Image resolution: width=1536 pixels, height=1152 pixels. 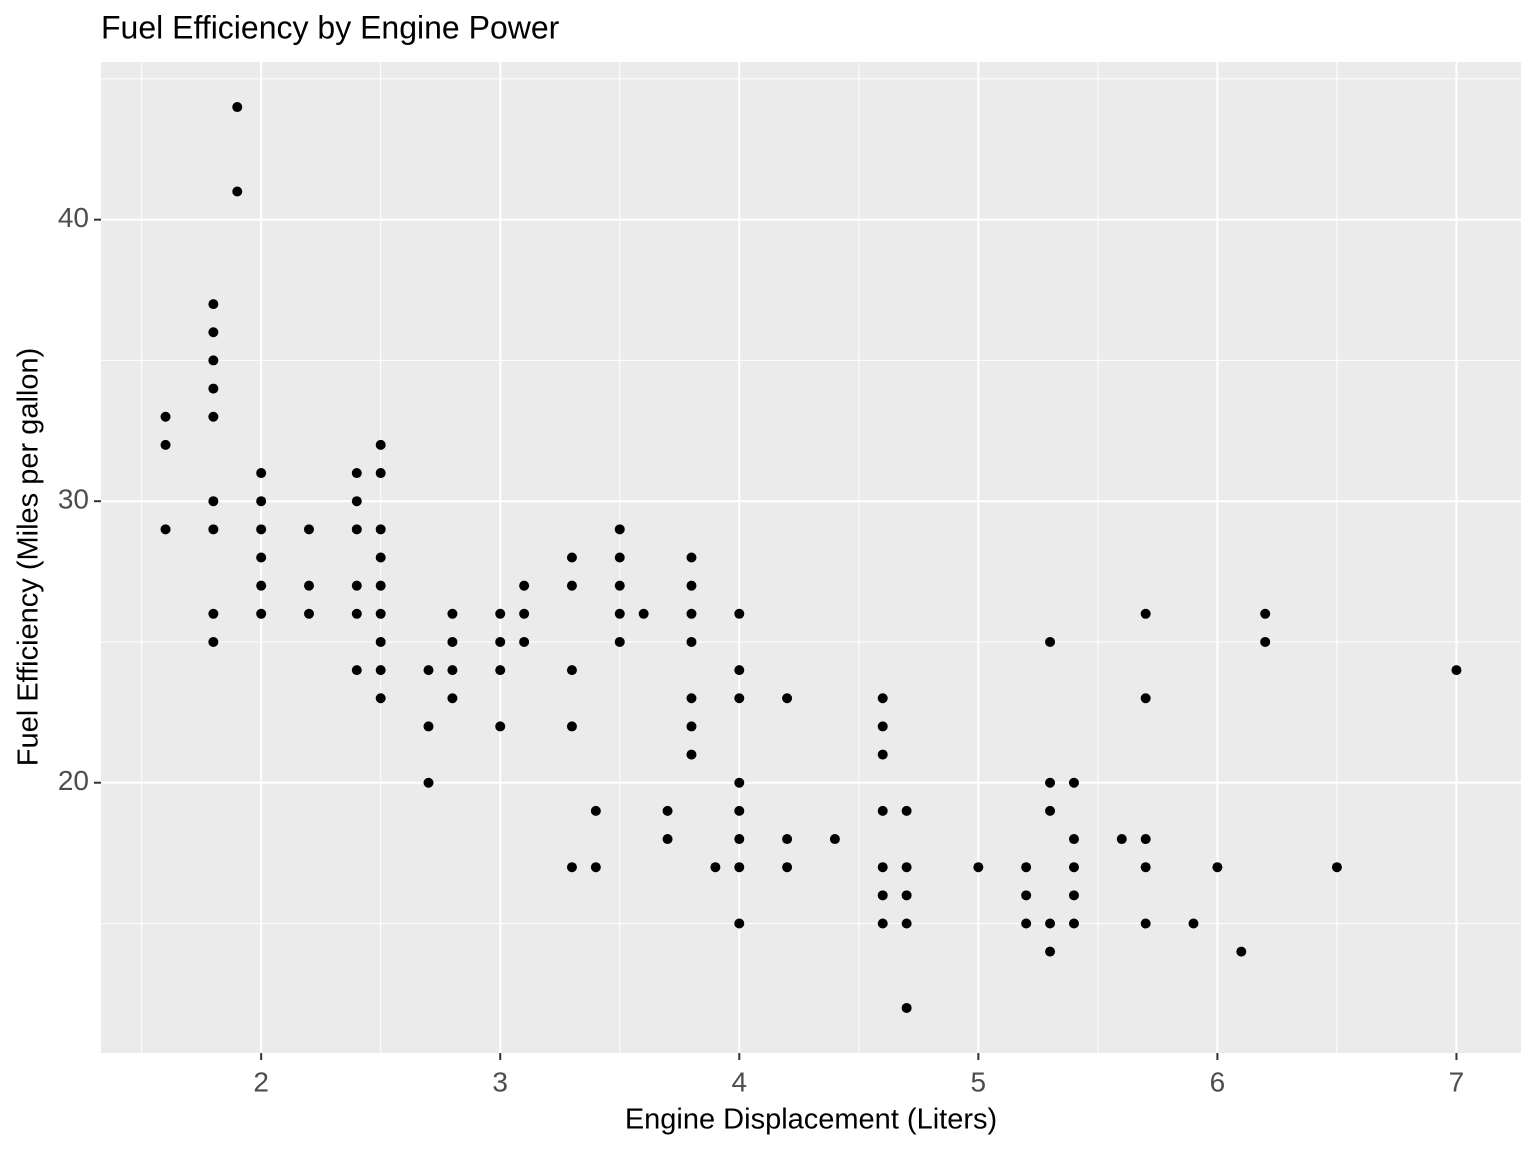 I want to click on x-tick-label: 7, so click(x=1457, y=1081).